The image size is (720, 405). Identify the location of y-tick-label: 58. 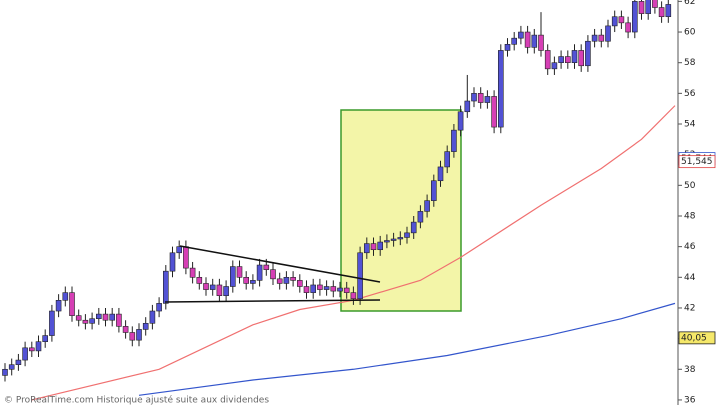
(690, 63).